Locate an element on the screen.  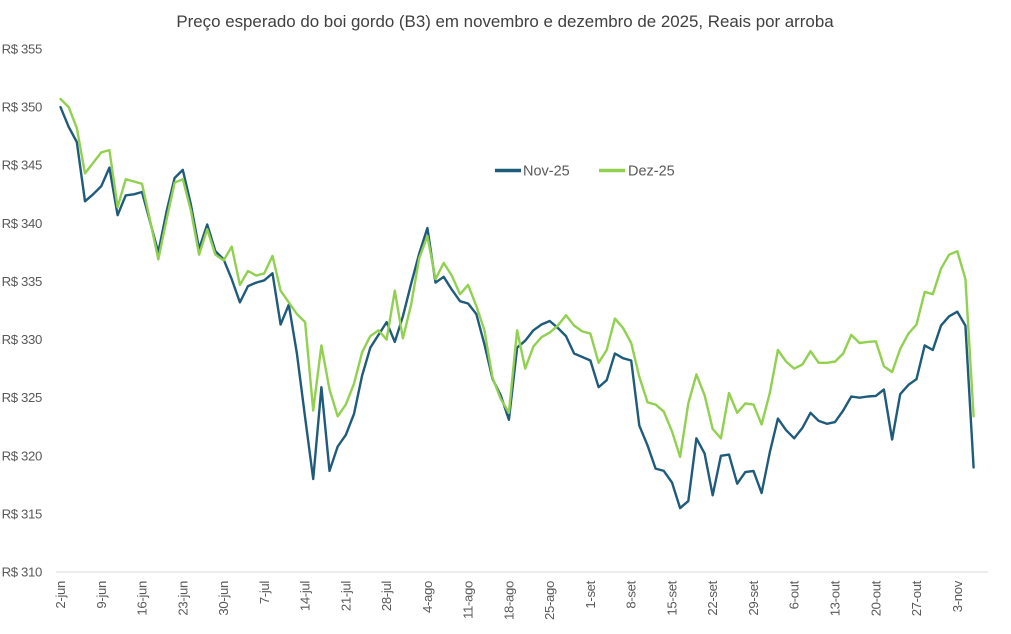
svg-text: R$ 350 is located at coordinates (22, 107).